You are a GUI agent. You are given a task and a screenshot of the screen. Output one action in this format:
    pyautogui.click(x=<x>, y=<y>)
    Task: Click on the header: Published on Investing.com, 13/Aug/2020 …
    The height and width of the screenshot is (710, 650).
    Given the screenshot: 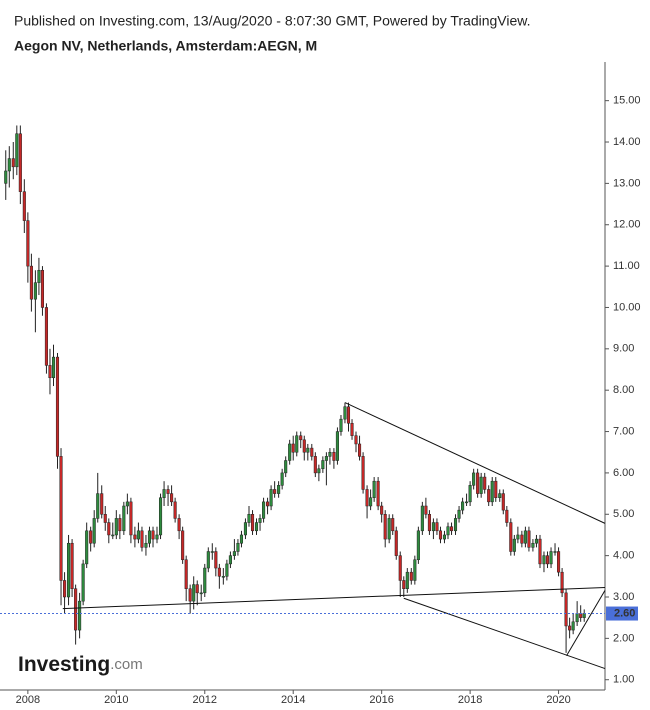 What is the action you would take?
    pyautogui.click(x=272, y=21)
    